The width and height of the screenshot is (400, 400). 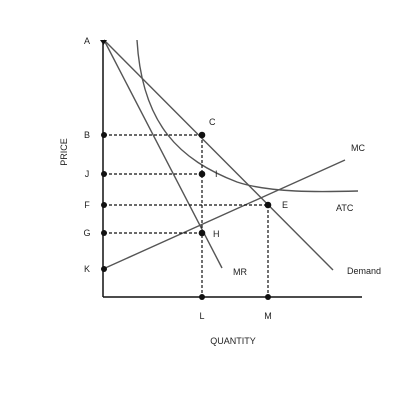 What do you see at coordinates (268, 205) in the screenshot?
I see `point-e` at bounding box center [268, 205].